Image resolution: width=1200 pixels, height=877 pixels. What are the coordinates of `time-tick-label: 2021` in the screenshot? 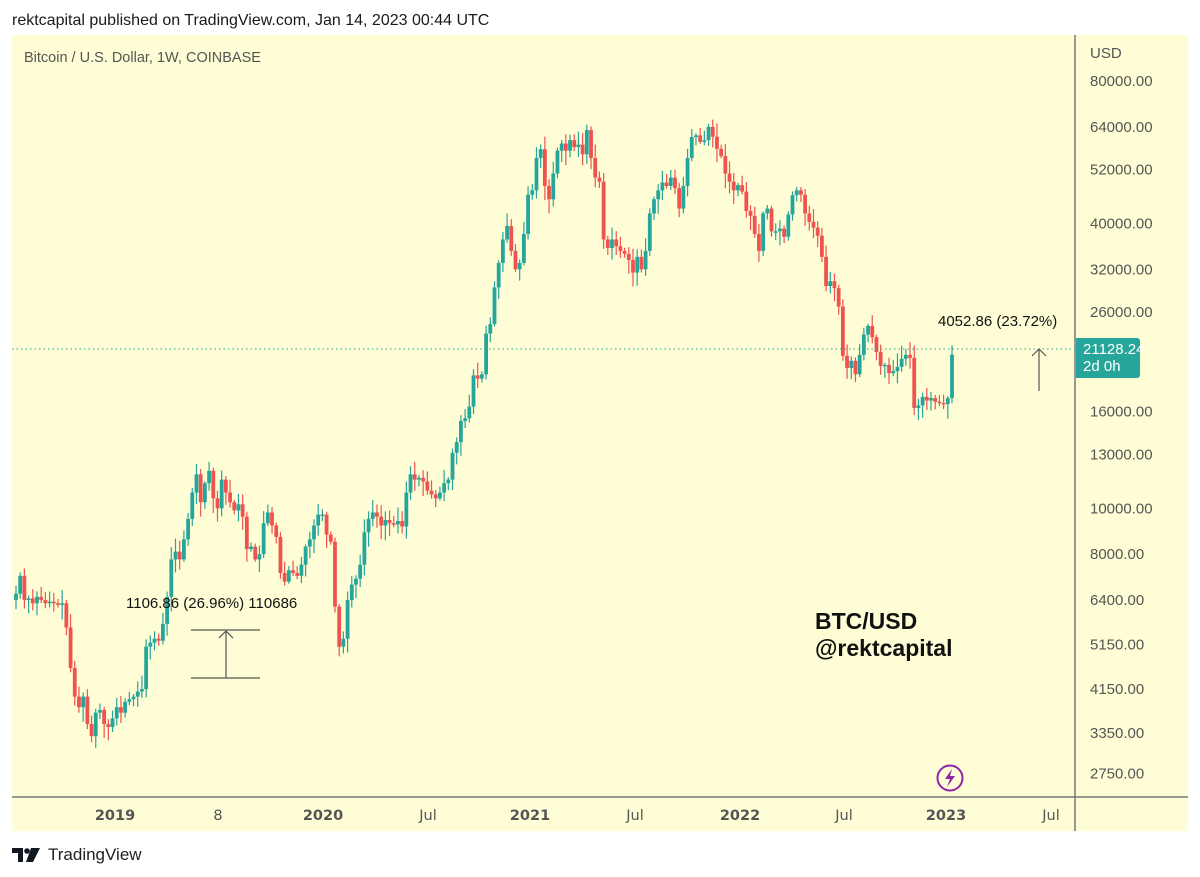 It's located at (530, 816).